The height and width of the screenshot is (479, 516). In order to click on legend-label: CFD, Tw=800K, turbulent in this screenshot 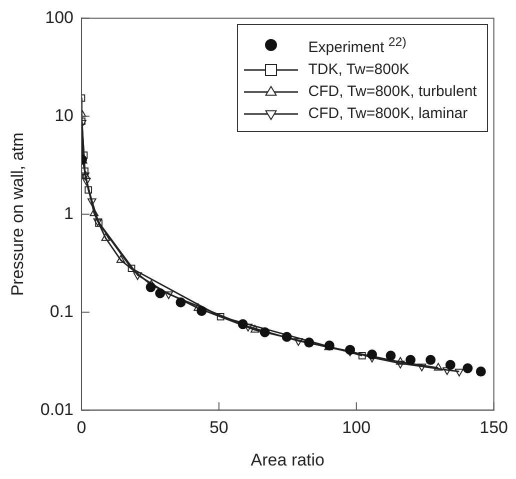, I will do `click(392, 92)`.